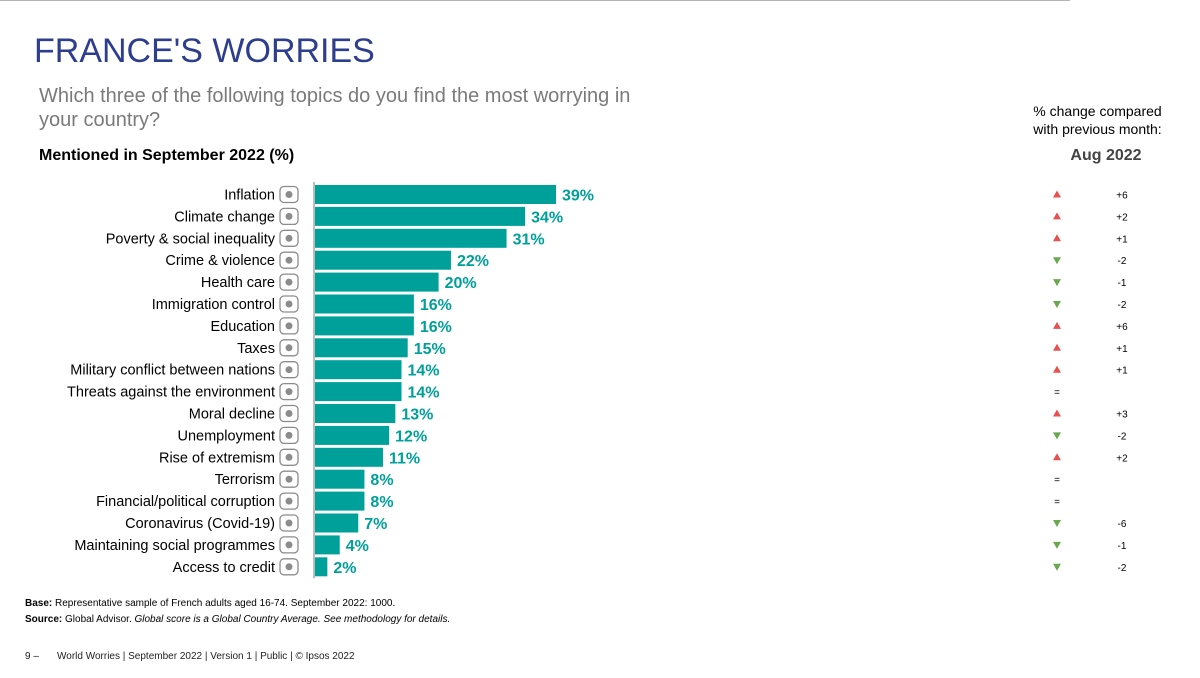 The image size is (1200, 678). Describe the element at coordinates (224, 568) in the screenshot. I see `category-label: Access to credit` at that location.